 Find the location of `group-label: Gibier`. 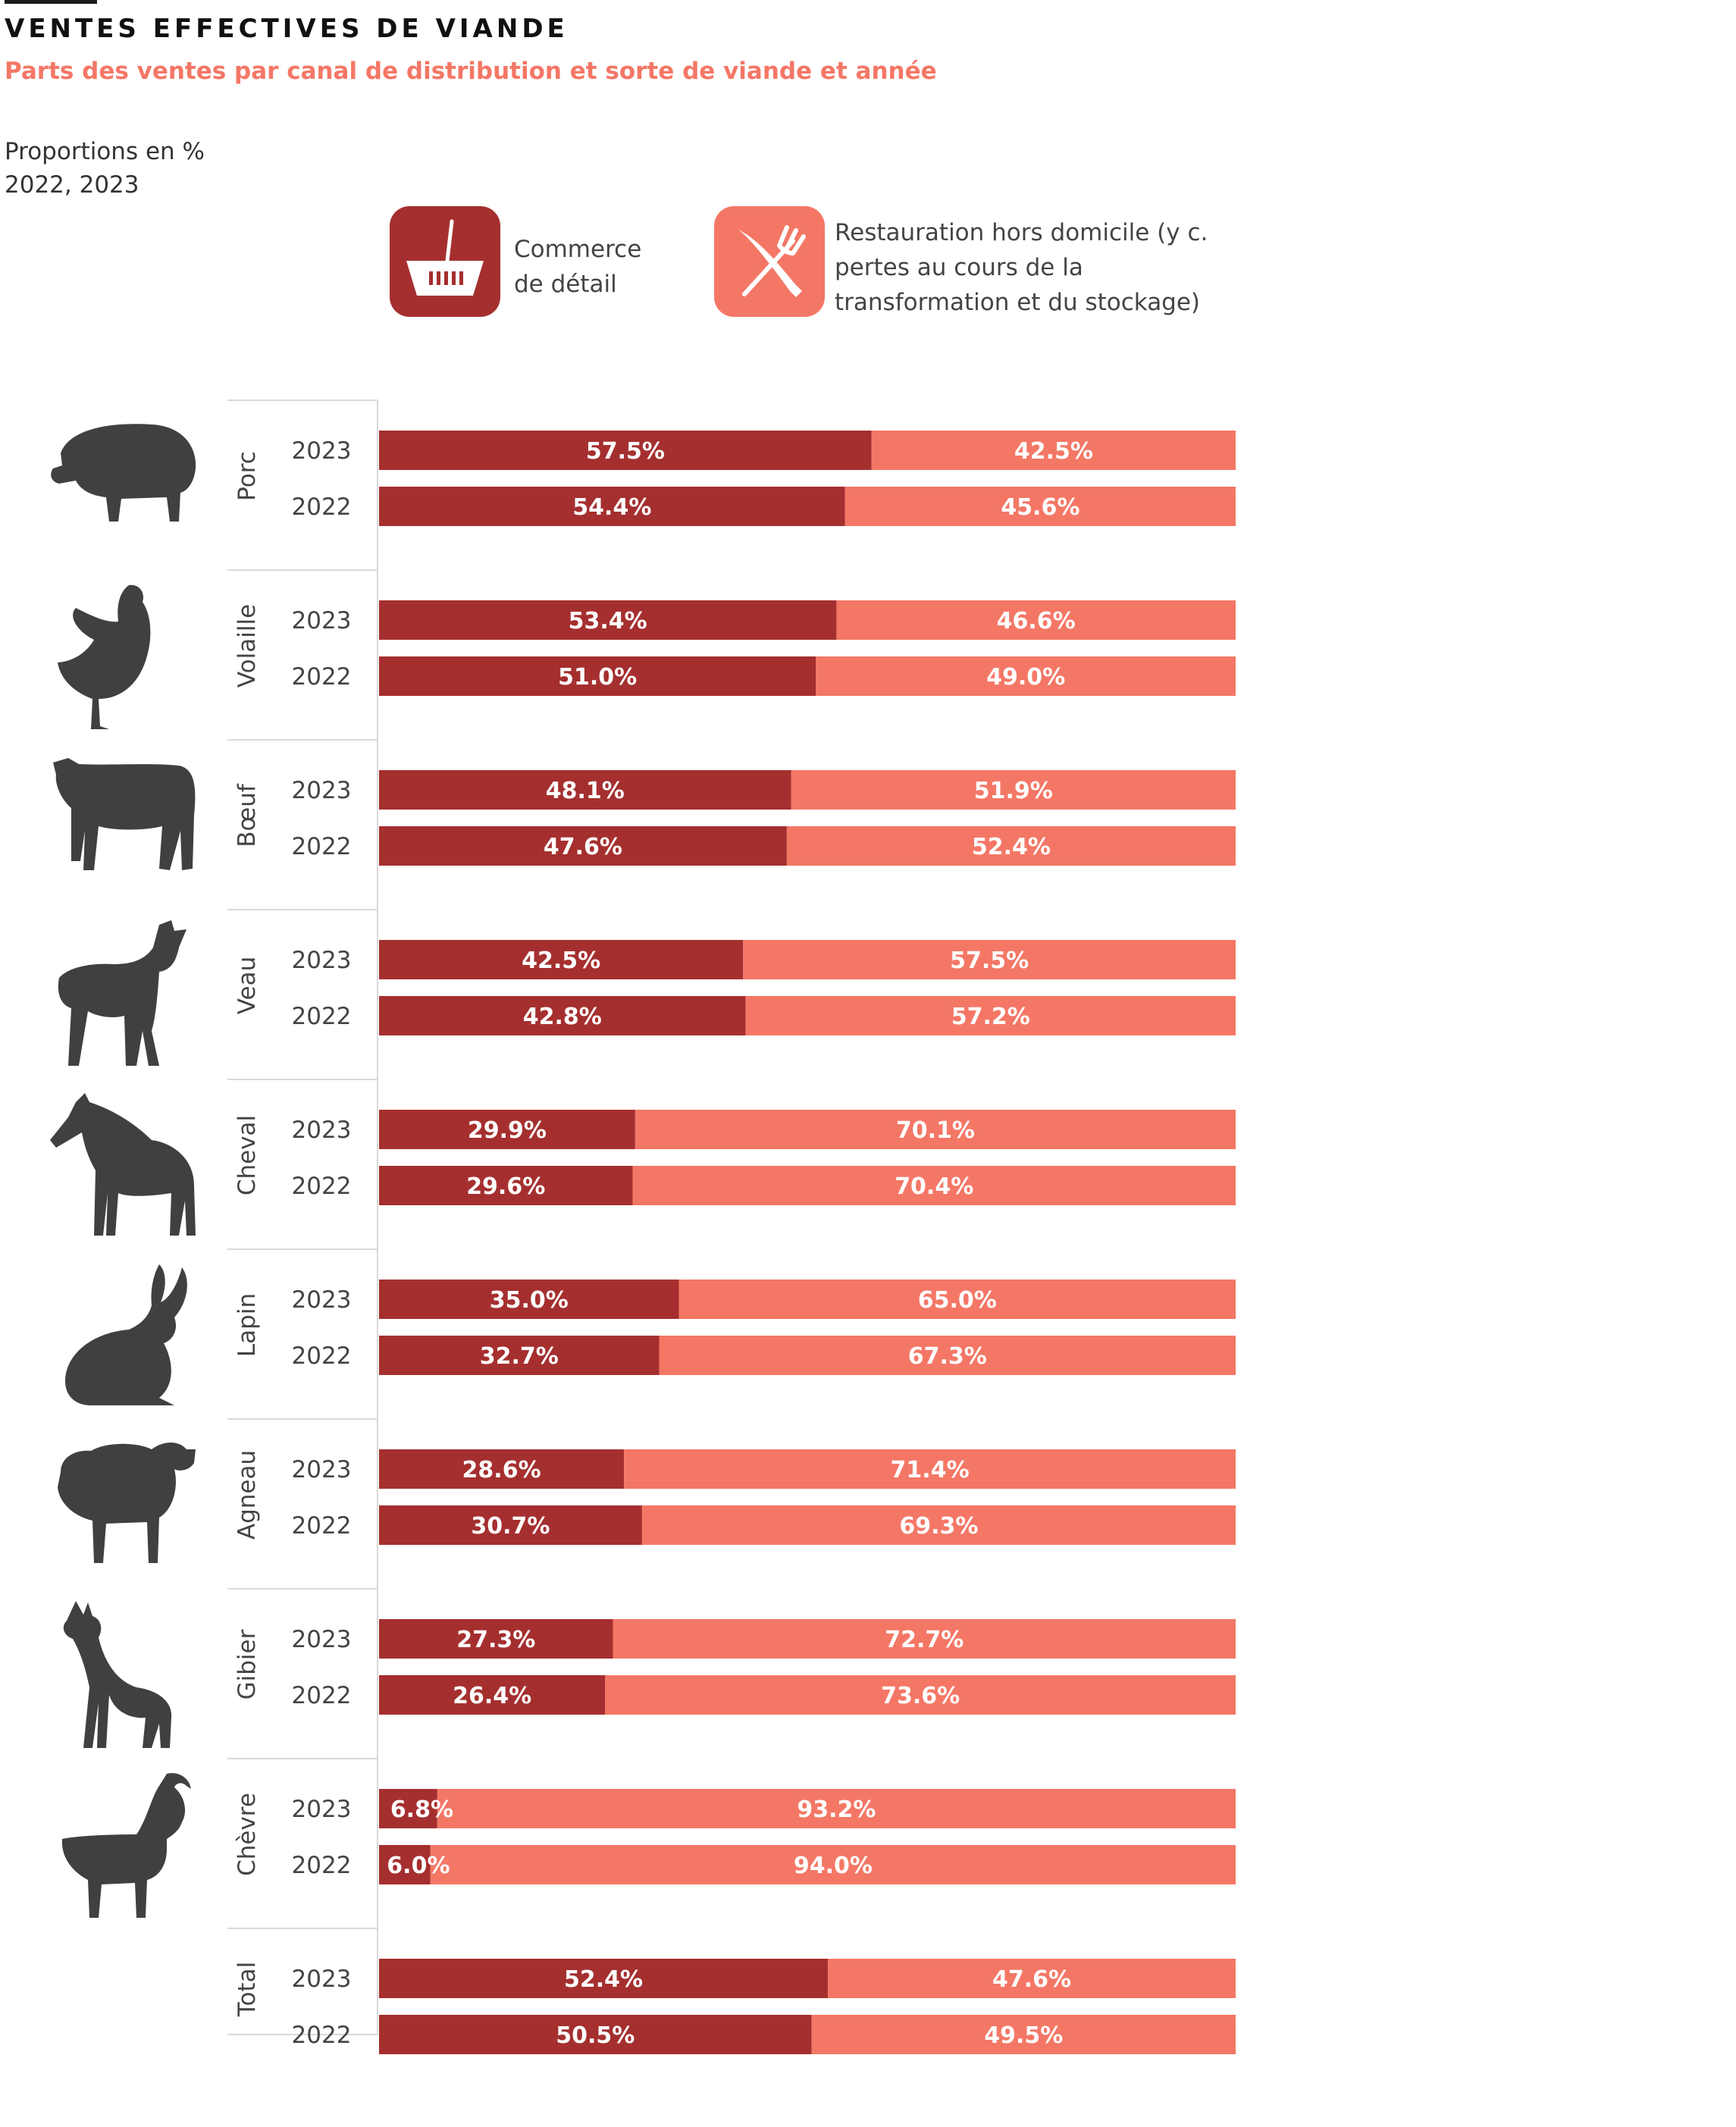

group-label: Gibier is located at coordinates (247, 1664).